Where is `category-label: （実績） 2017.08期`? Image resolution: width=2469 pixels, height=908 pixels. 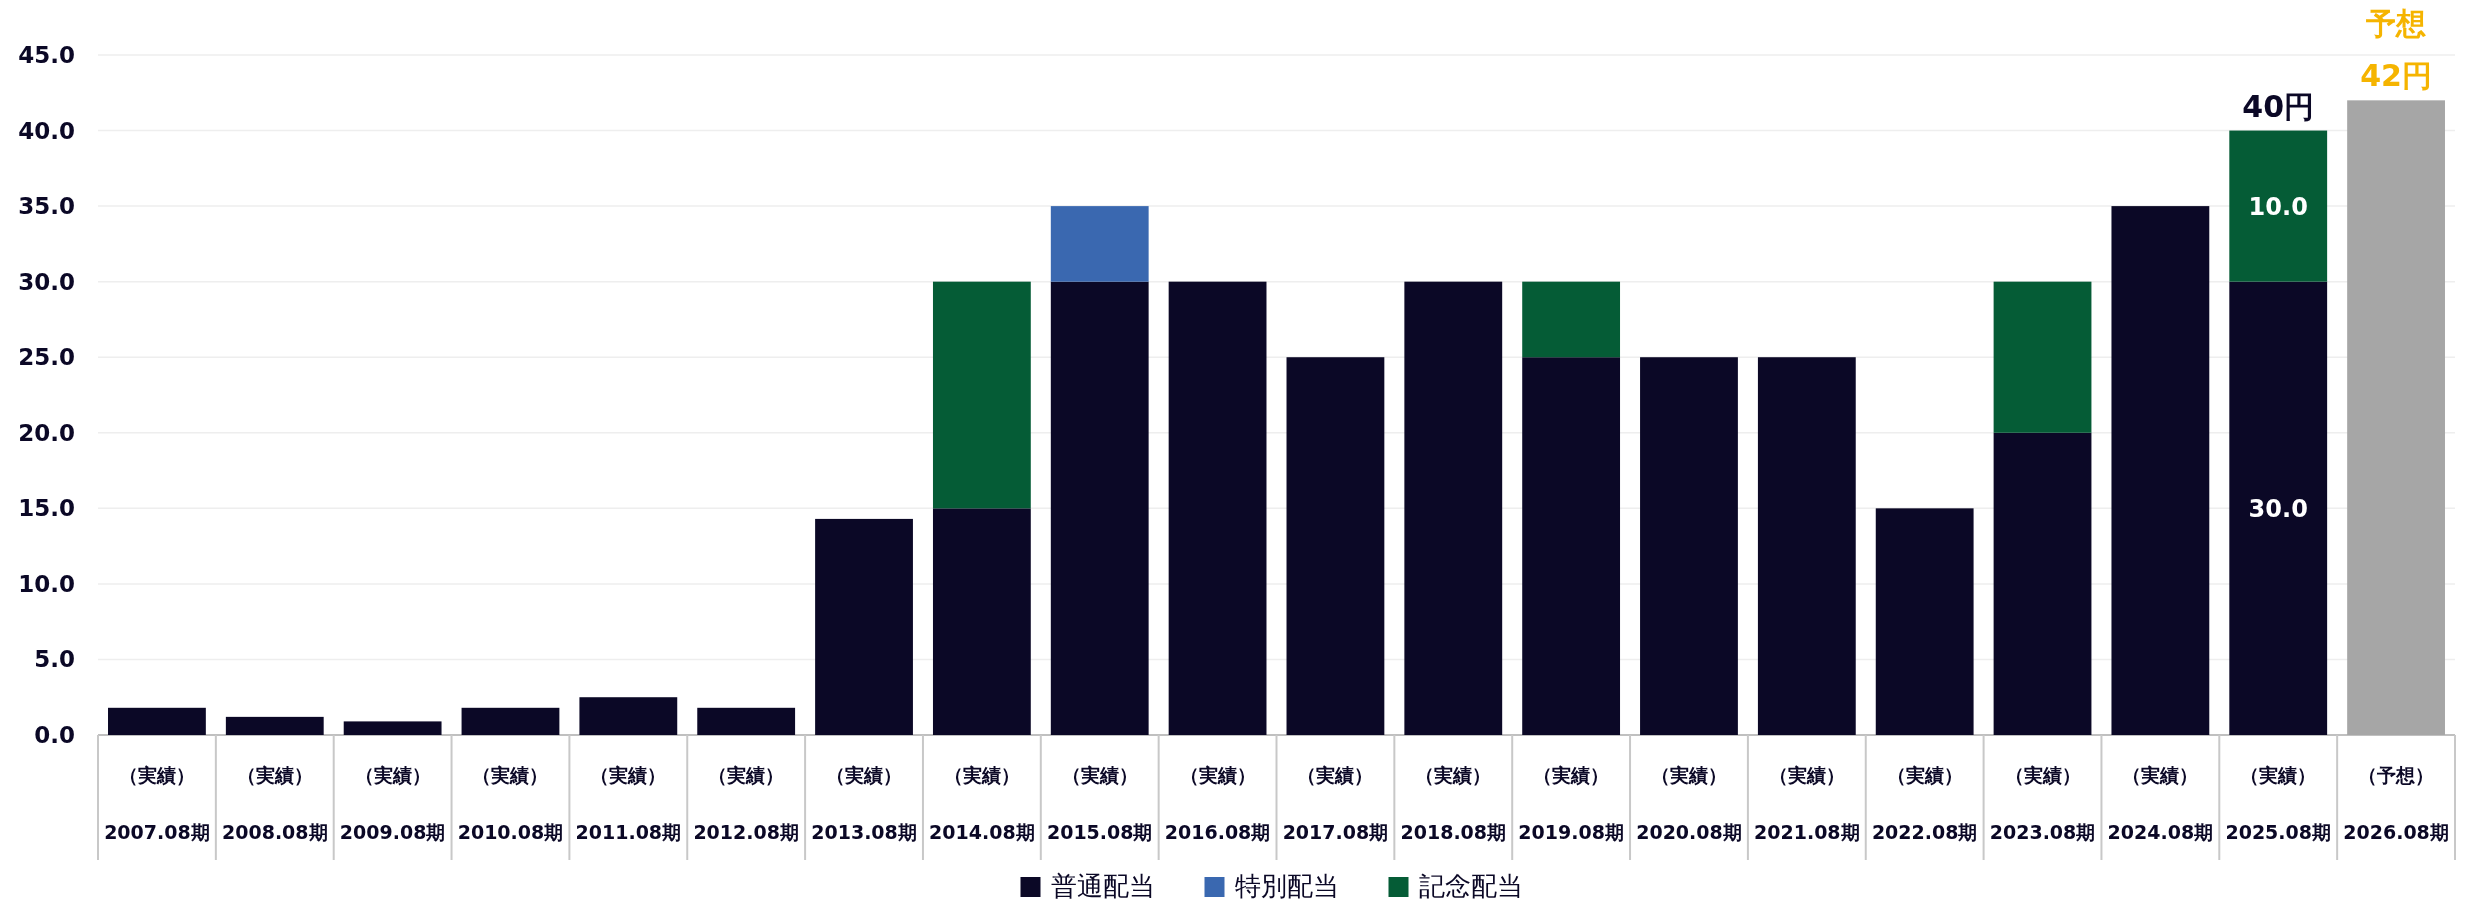
category-label: （実績） 2017.08期 is located at coordinates (1335, 803).